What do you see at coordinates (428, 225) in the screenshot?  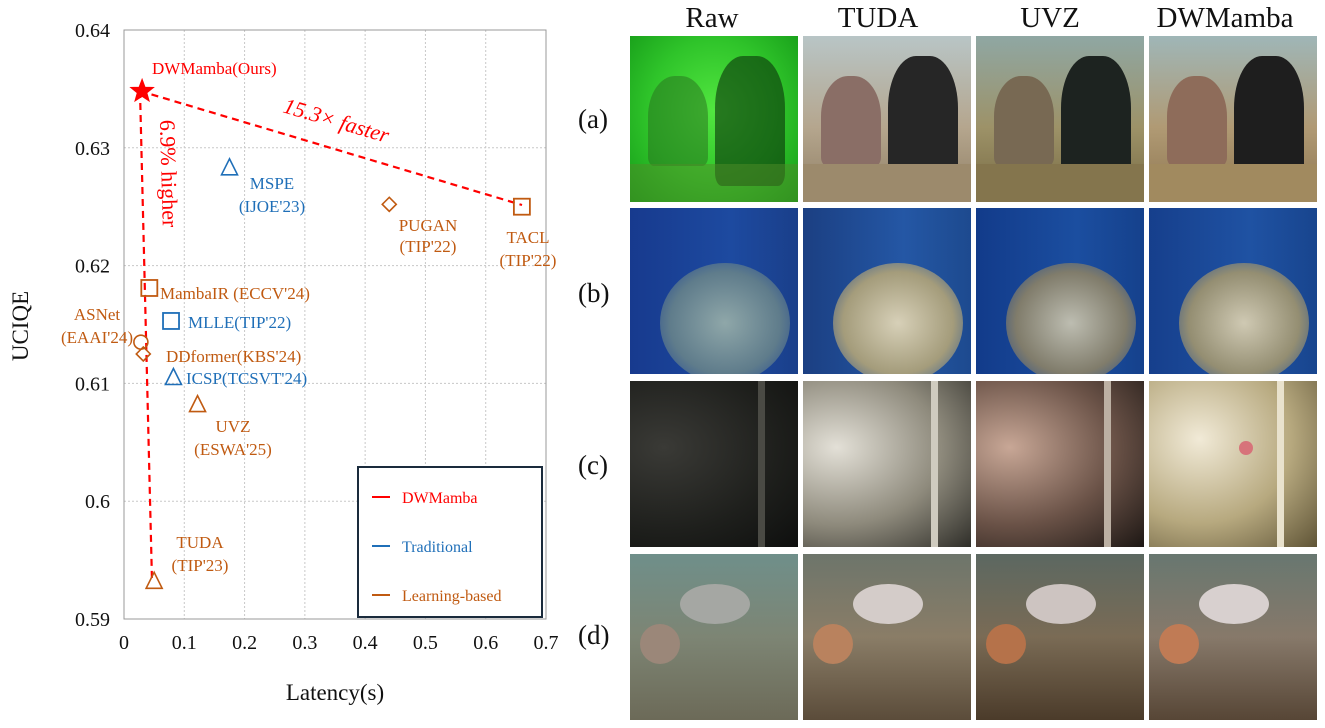 I see `label-pugan-name: PUGAN` at bounding box center [428, 225].